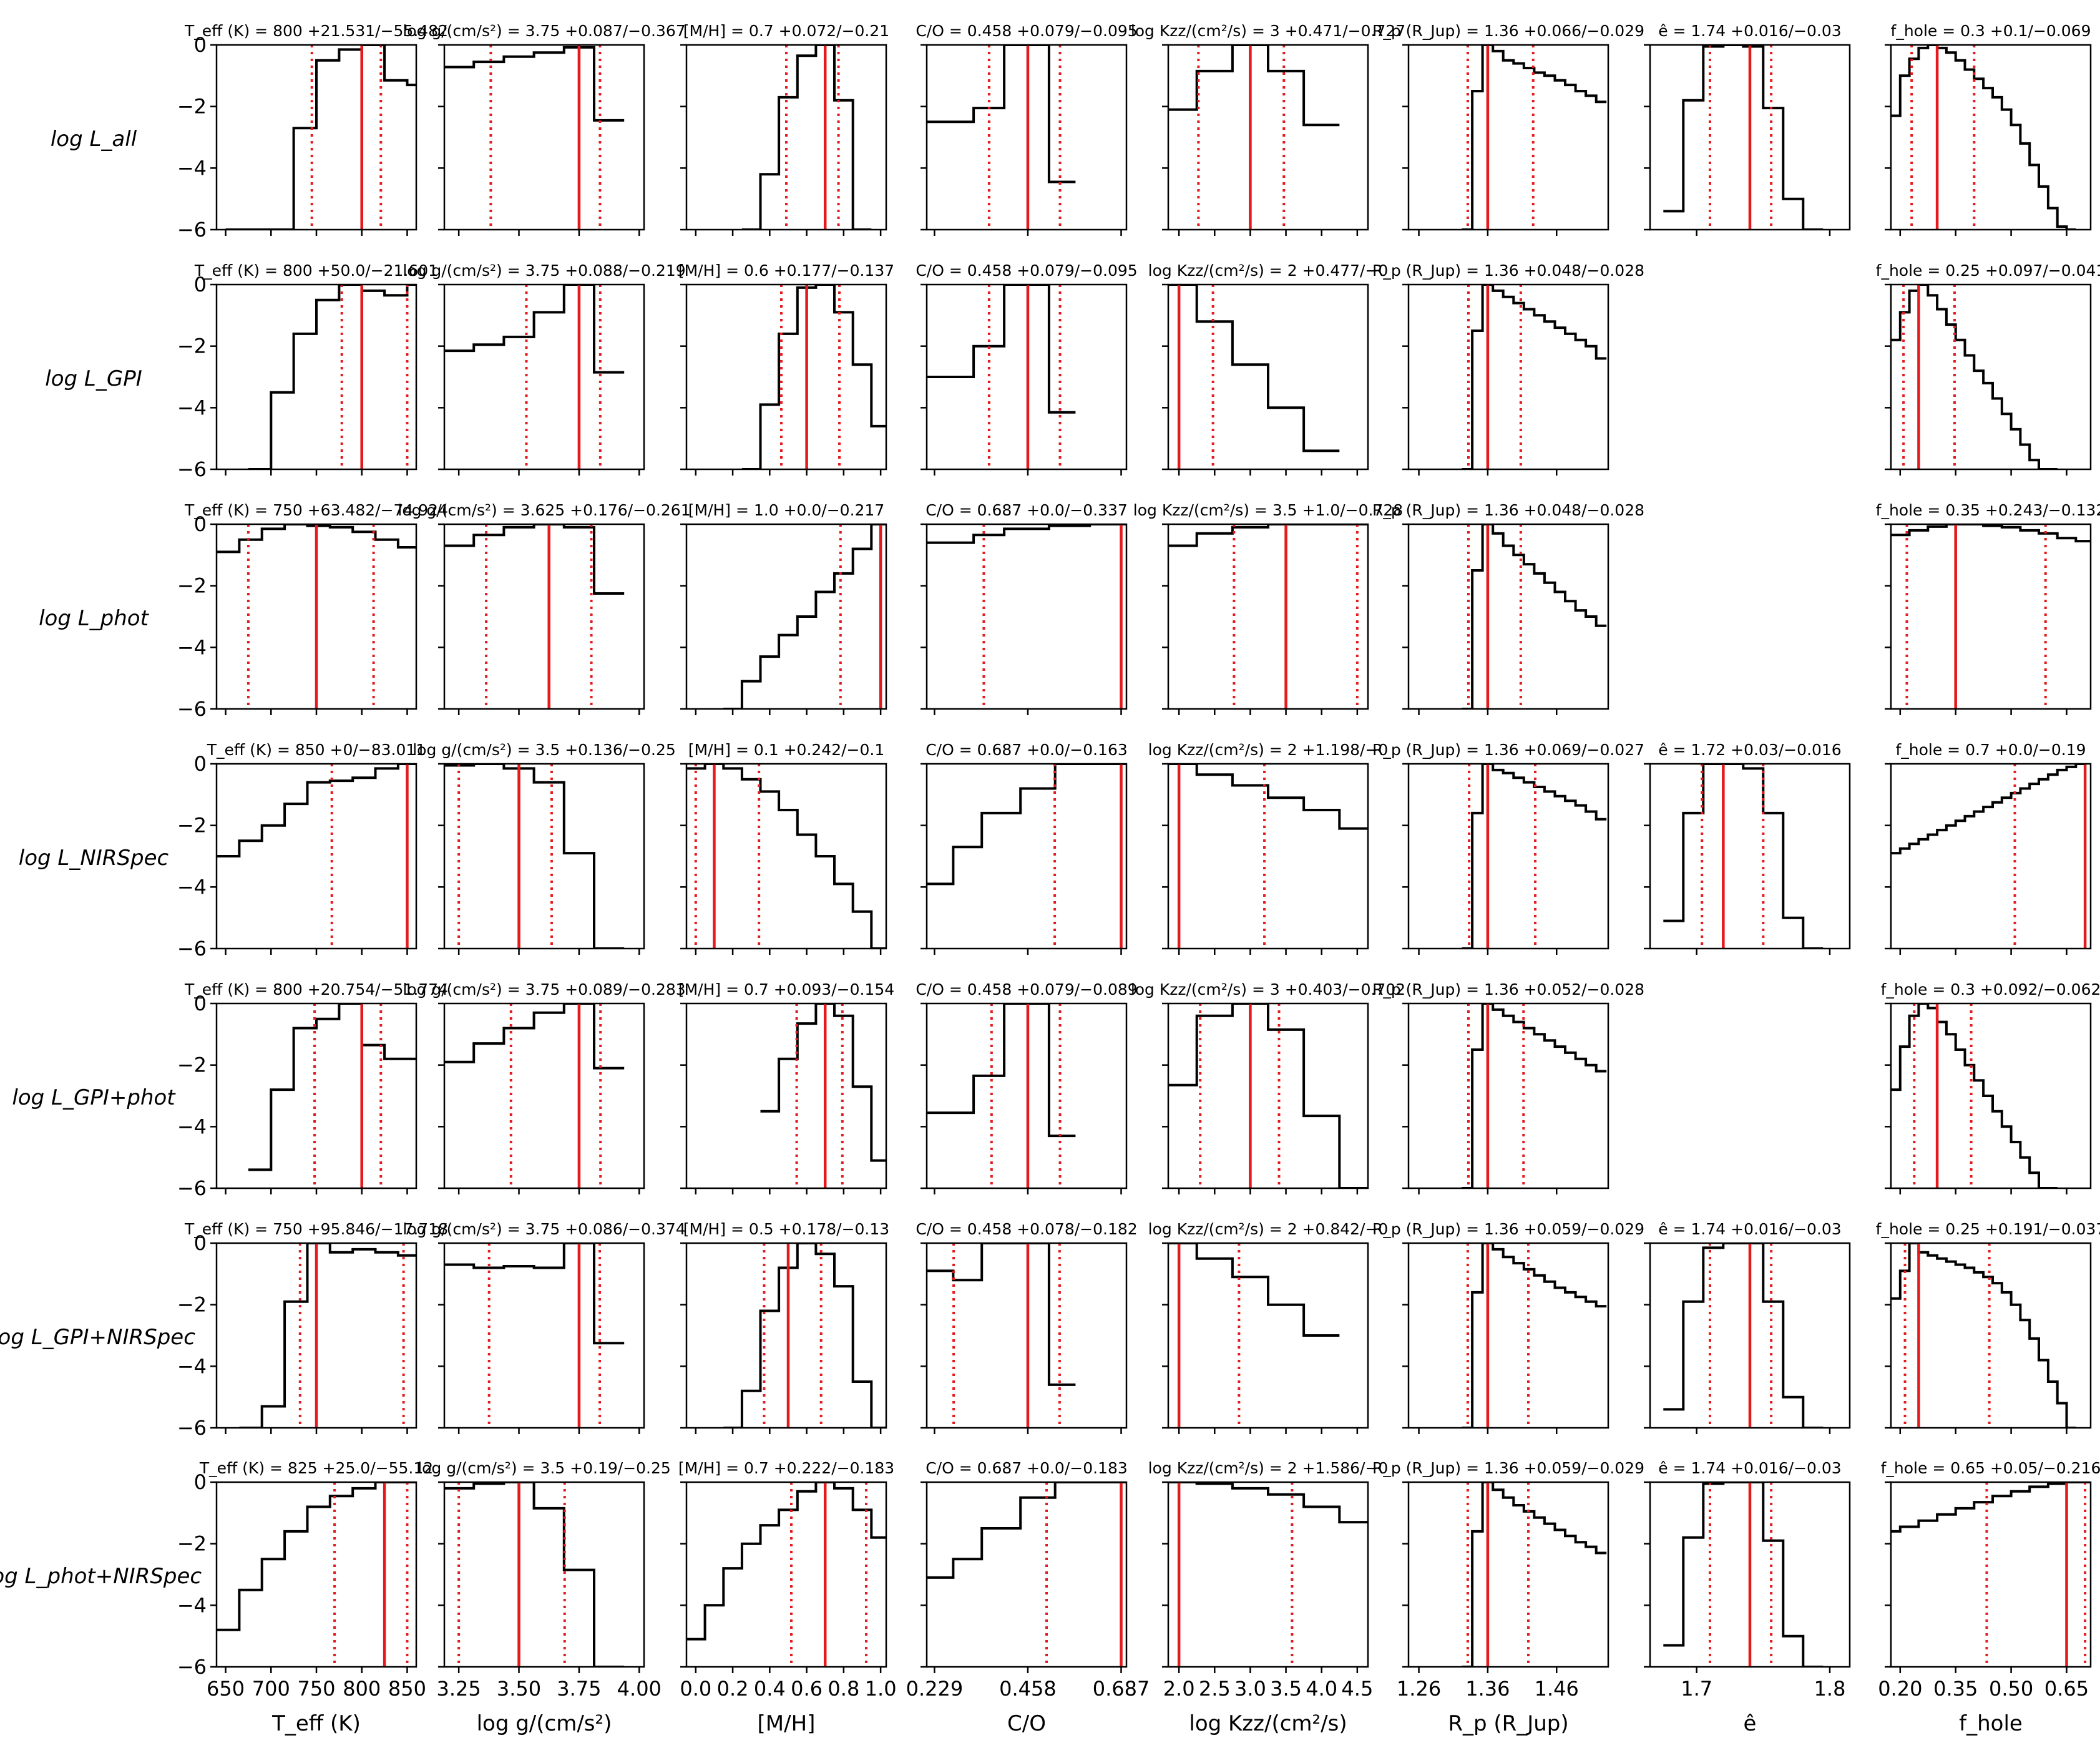 This screenshot has height=1743, width=2100. I want to click on x-axis-label-kzz: log Kzz/(cm²/s), so click(1268, 1724).